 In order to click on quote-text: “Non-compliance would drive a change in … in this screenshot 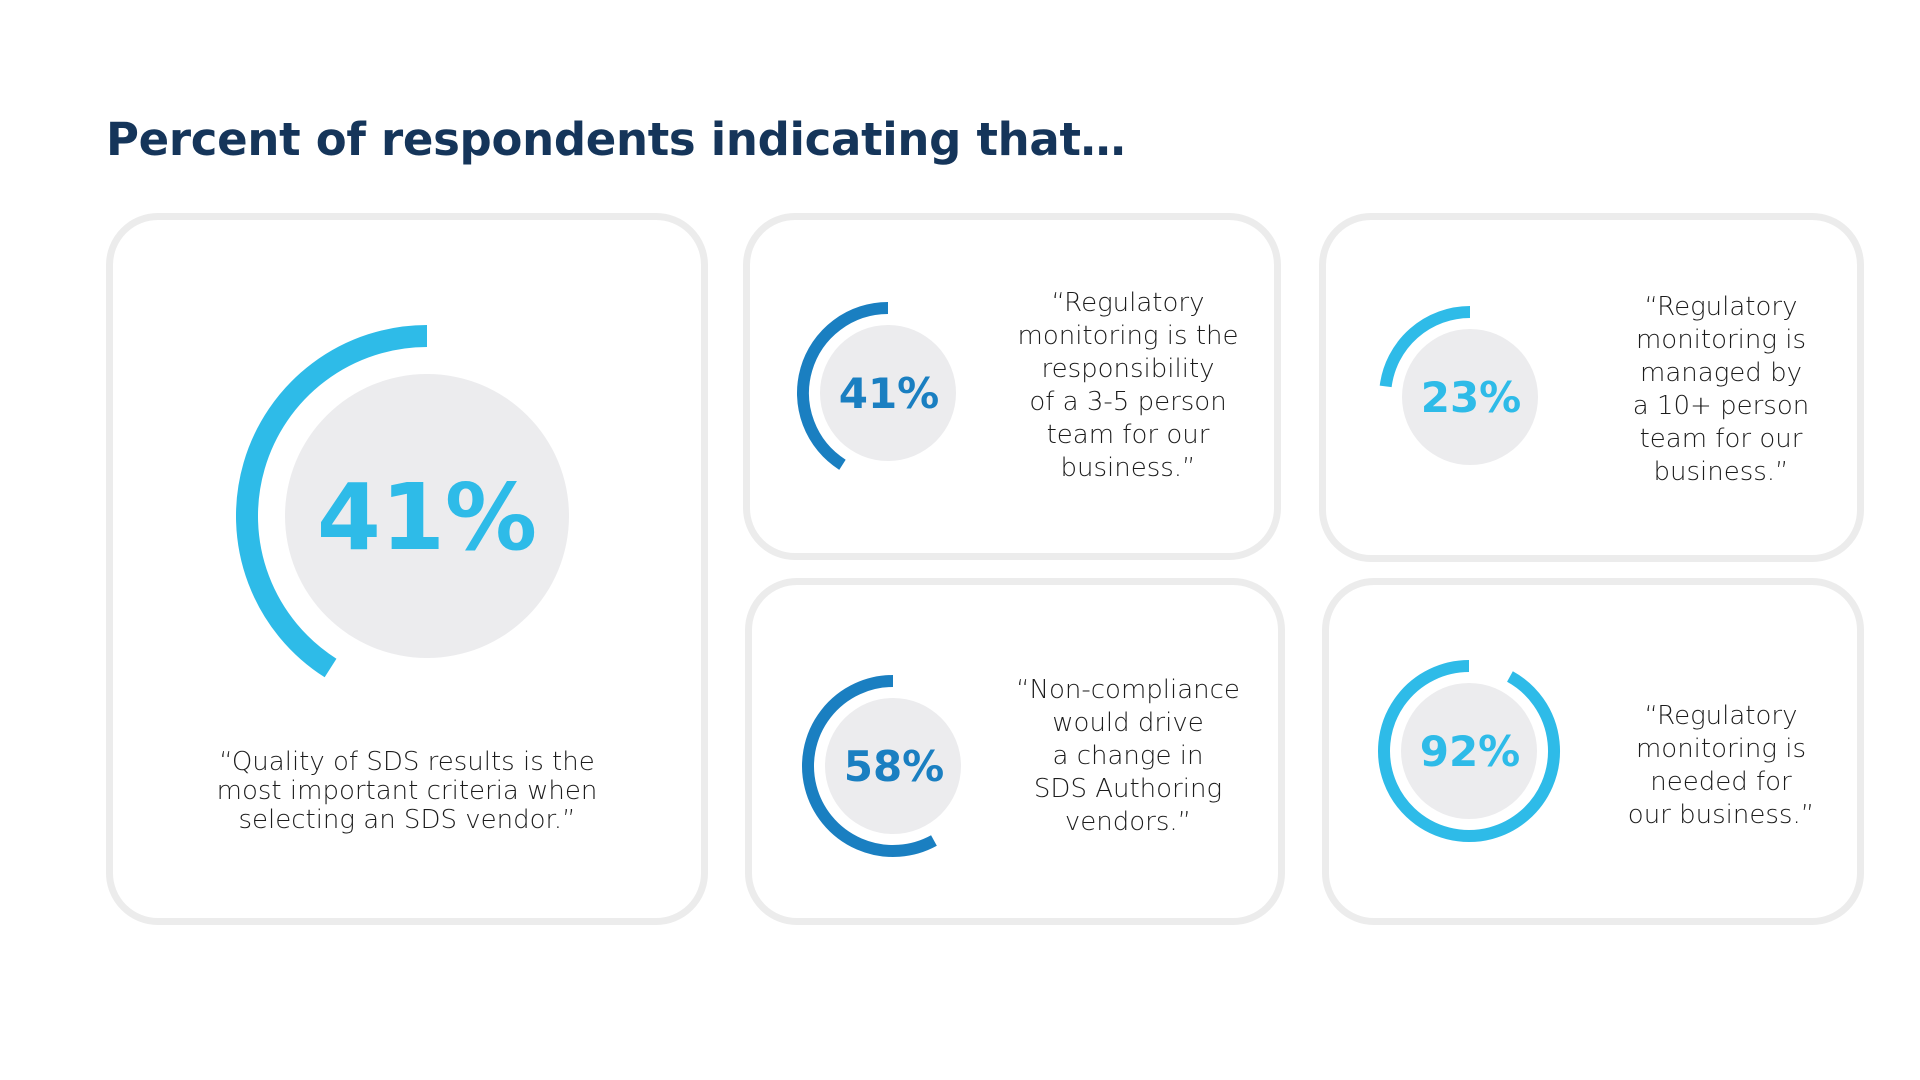, I will do `click(1128, 756)`.